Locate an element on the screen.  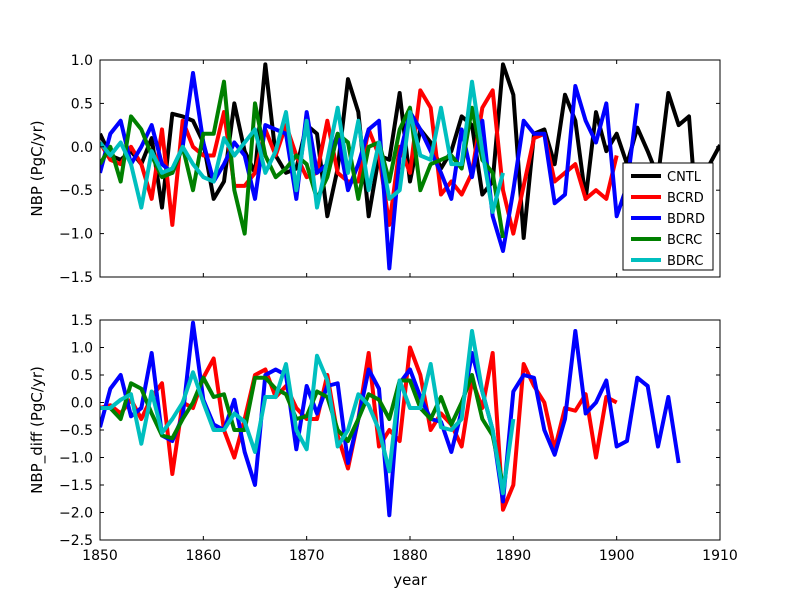
ytick-label: −2.0 is located at coordinates (76, 514).